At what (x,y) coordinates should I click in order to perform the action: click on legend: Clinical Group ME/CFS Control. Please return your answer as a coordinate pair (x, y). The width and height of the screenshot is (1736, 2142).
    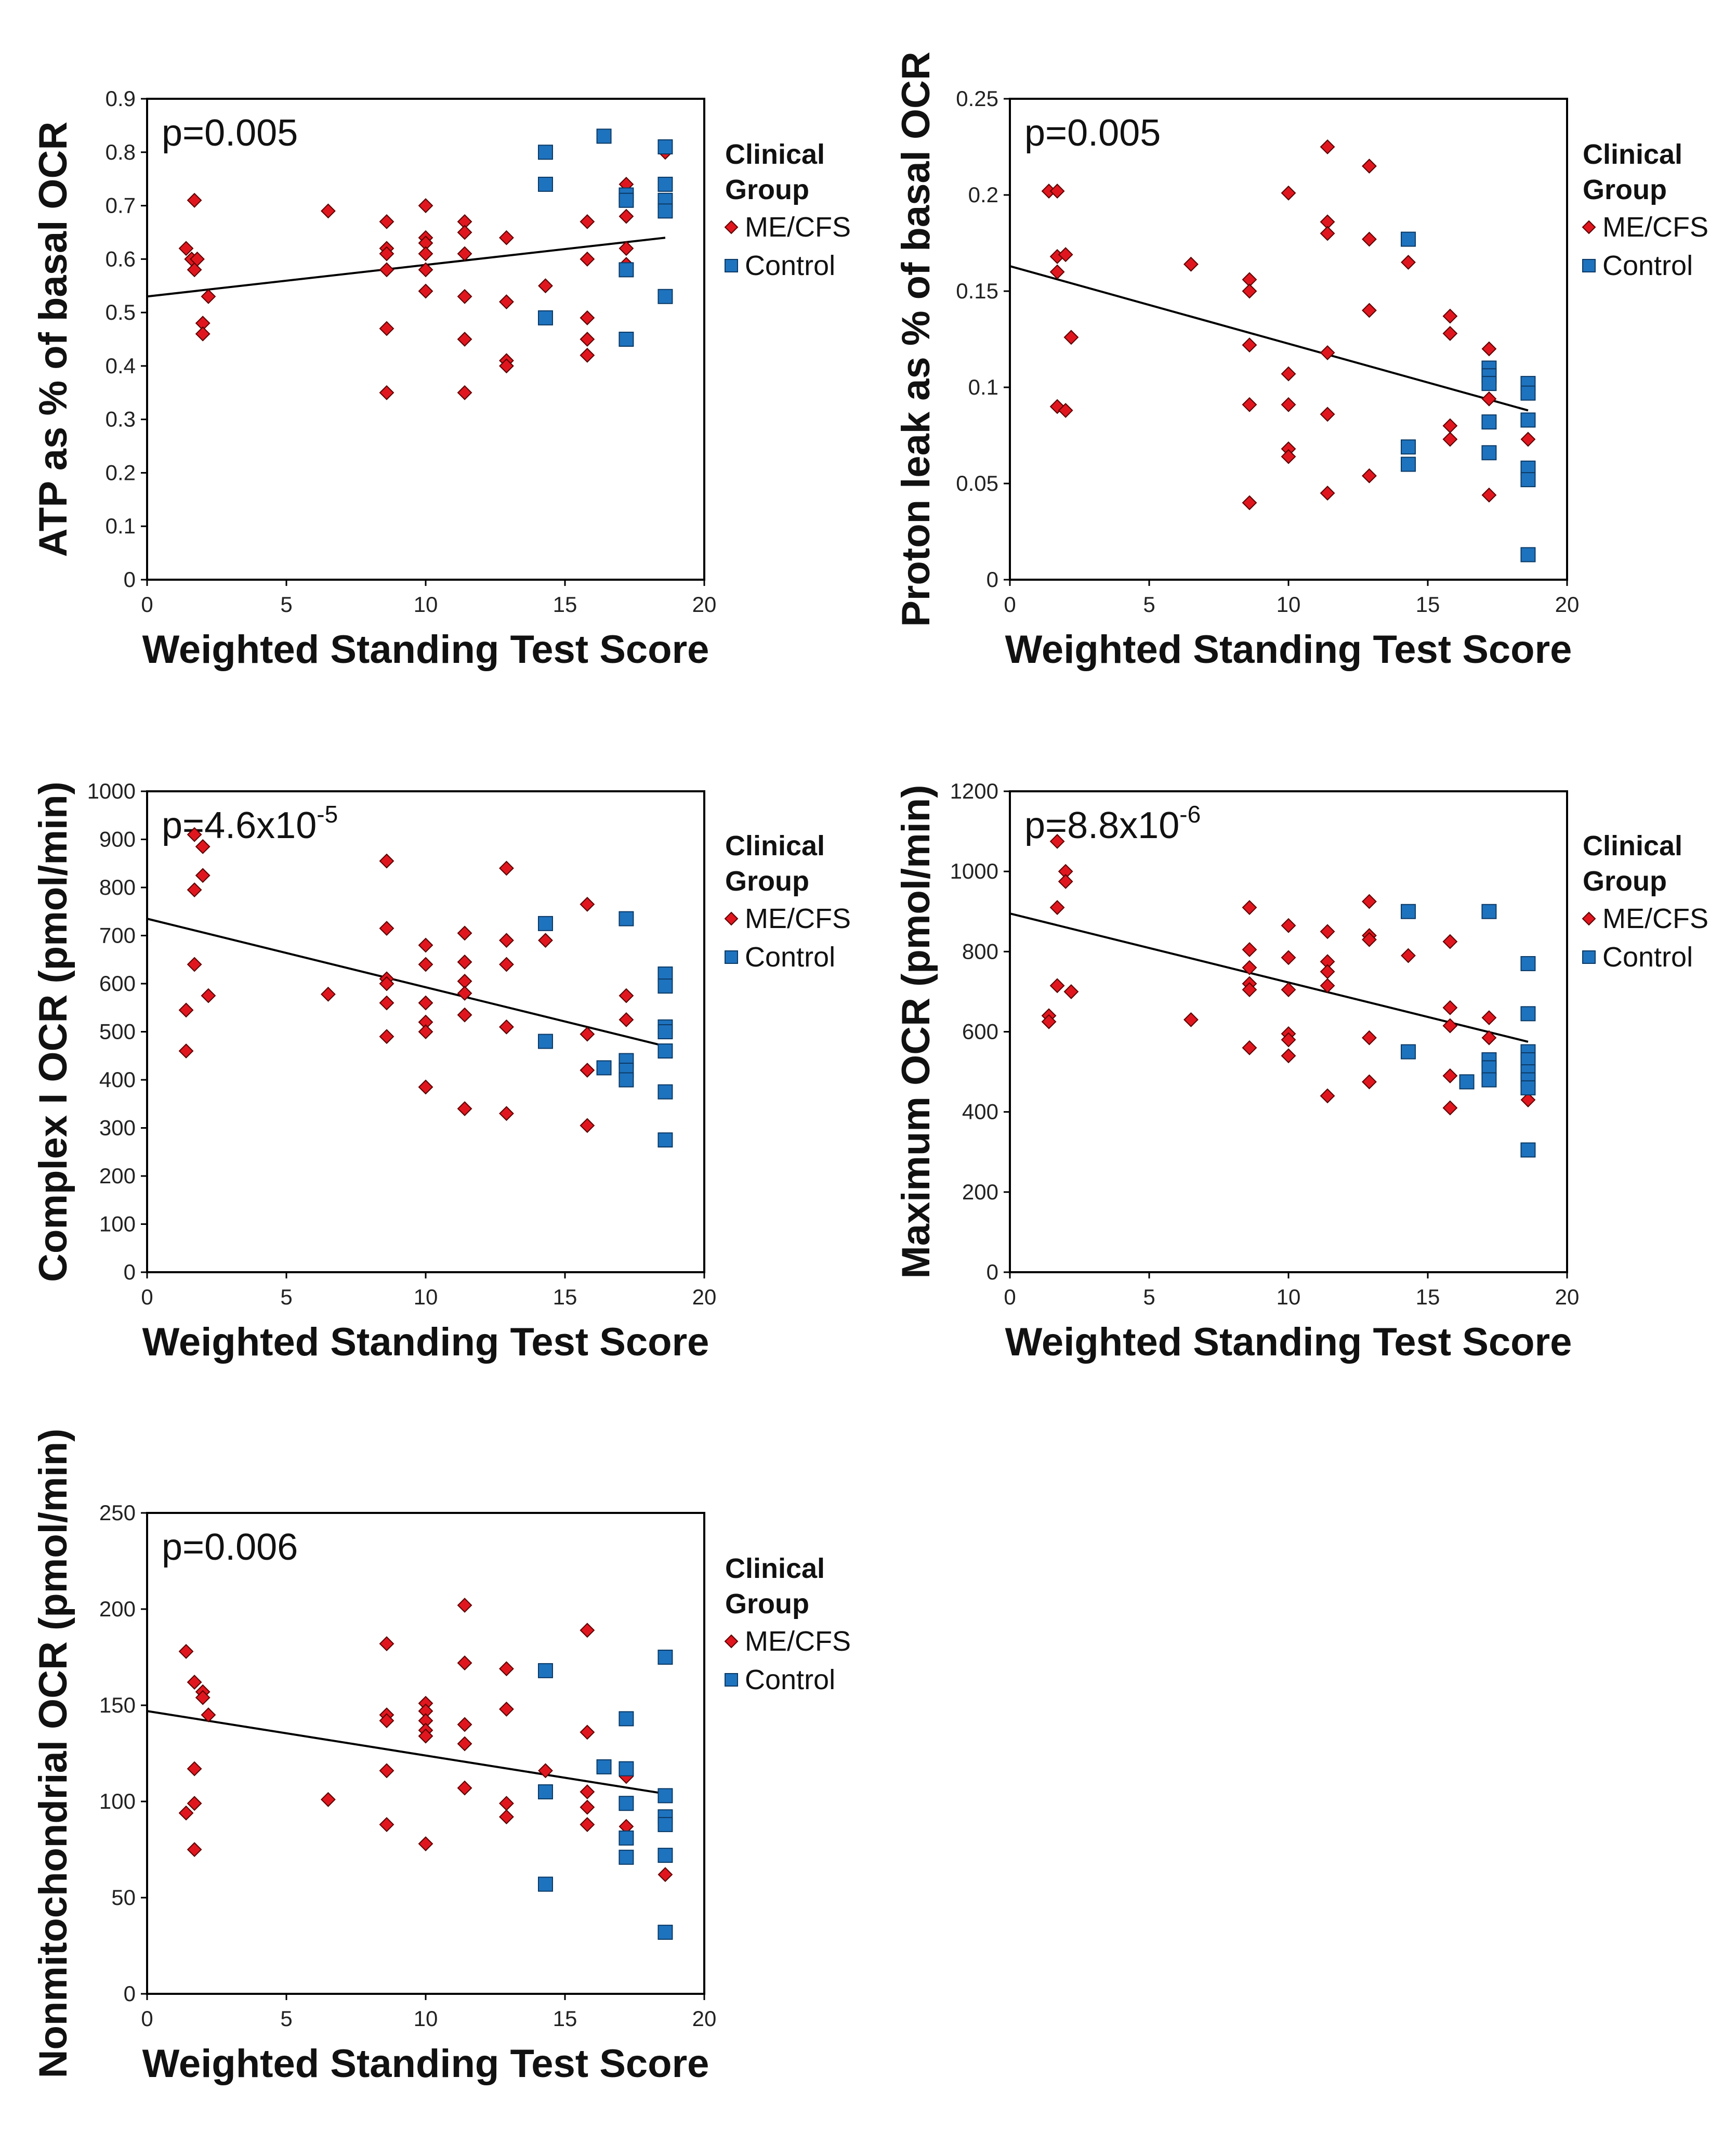
    Looking at the image, I should click on (1645, 210).